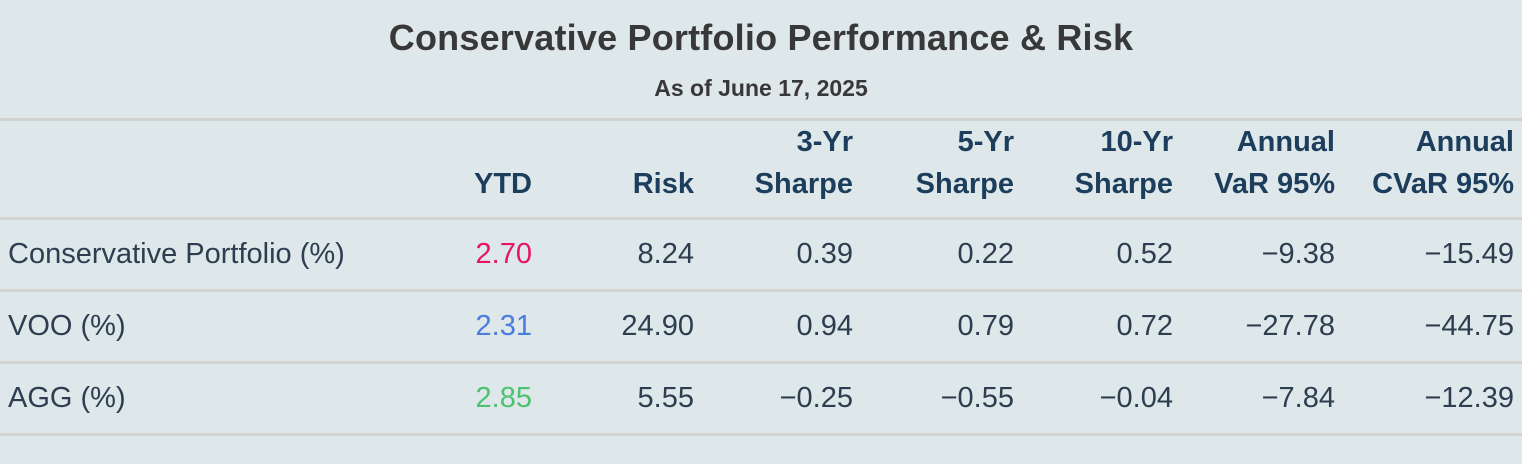  What do you see at coordinates (621, 399) in the screenshot?
I see `risk-value: 5.55` at bounding box center [621, 399].